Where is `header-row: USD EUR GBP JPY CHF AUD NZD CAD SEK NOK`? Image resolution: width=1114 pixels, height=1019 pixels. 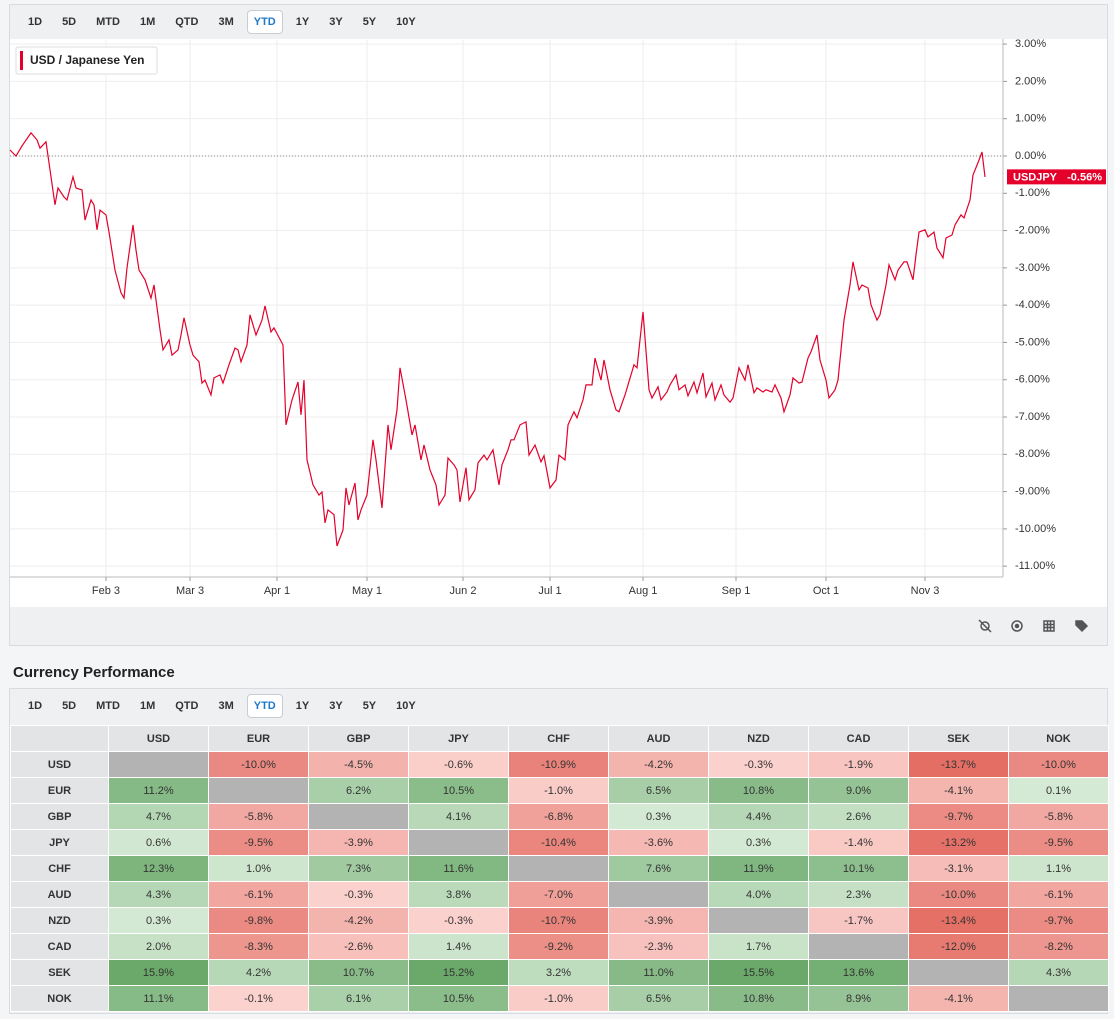 header-row: USD EUR GBP JPY CHF AUD NZD CAD SEK NOK is located at coordinates (559, 738).